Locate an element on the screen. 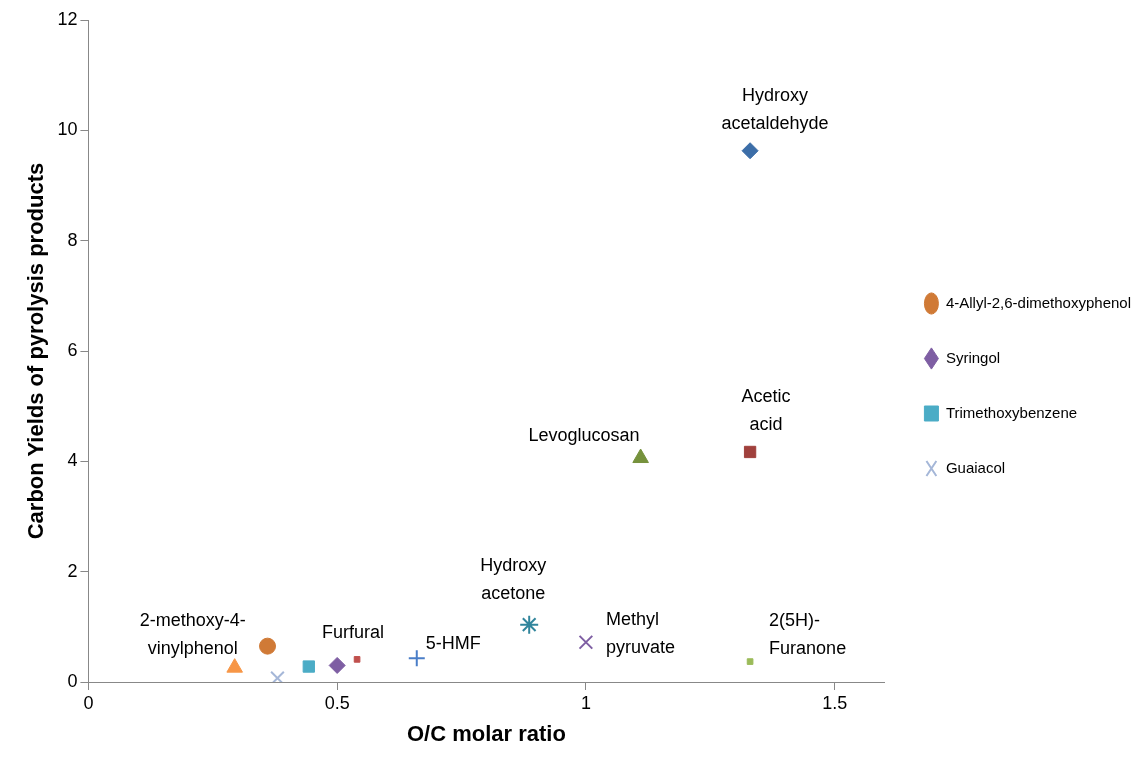 The image size is (1146, 762). x-tick-label: 0 is located at coordinates (88, 702).